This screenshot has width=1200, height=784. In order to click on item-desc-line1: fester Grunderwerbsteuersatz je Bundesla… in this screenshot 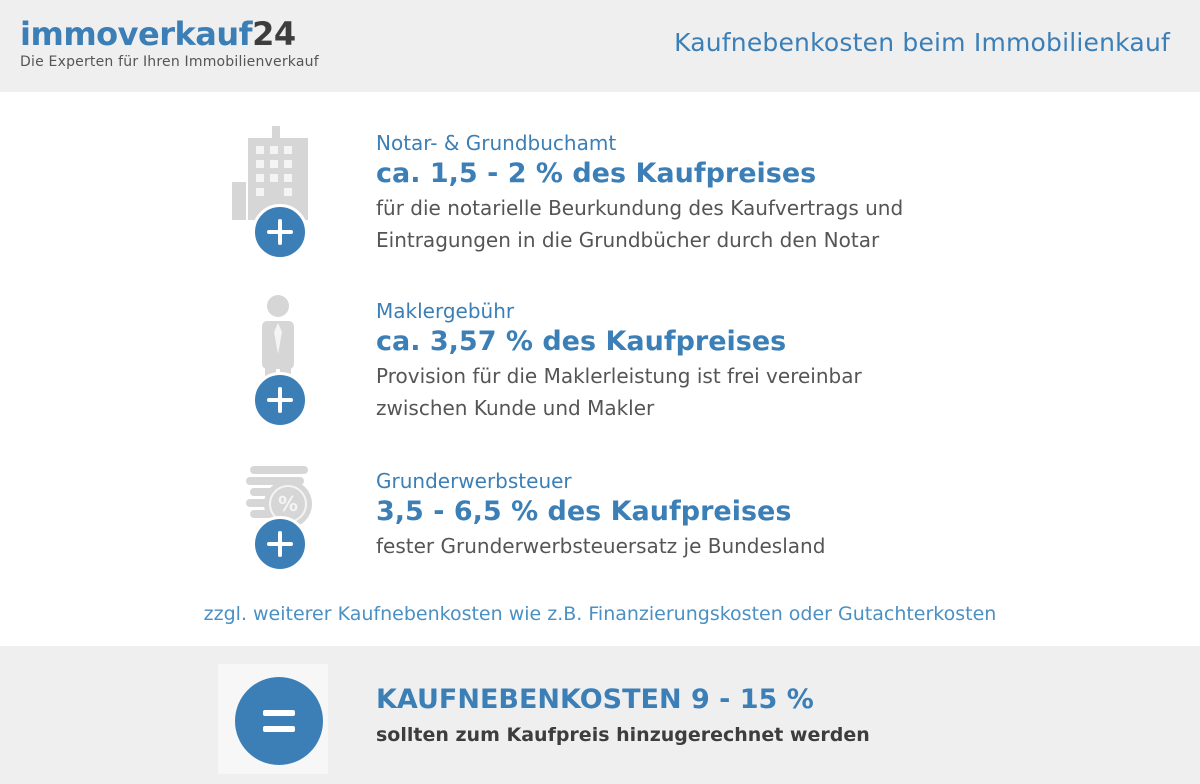, I will do `click(601, 546)`.